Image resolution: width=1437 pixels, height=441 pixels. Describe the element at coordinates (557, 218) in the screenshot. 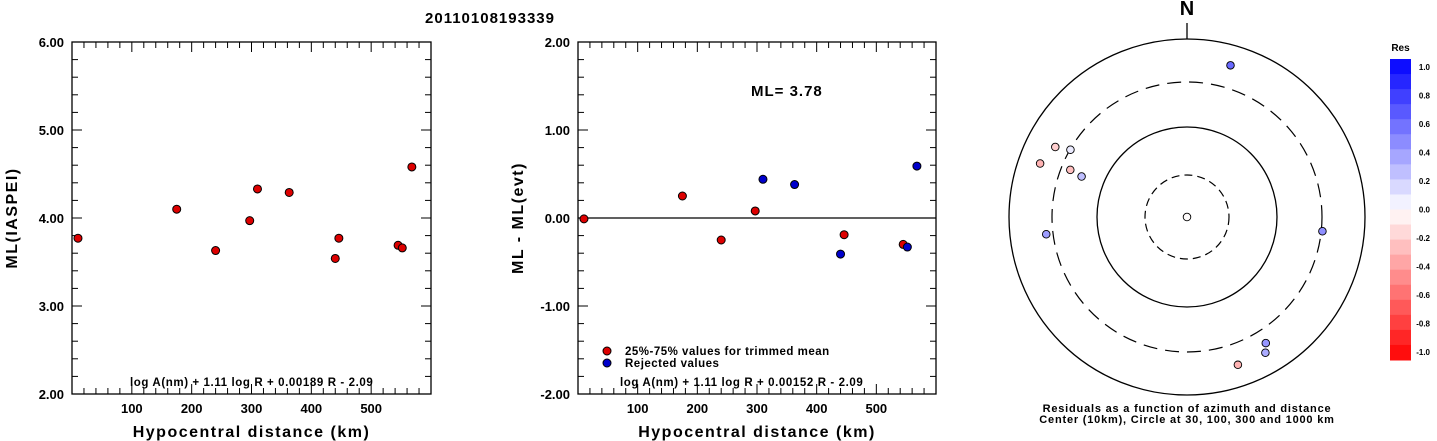

I see `y-tick-label: 0.00` at that location.